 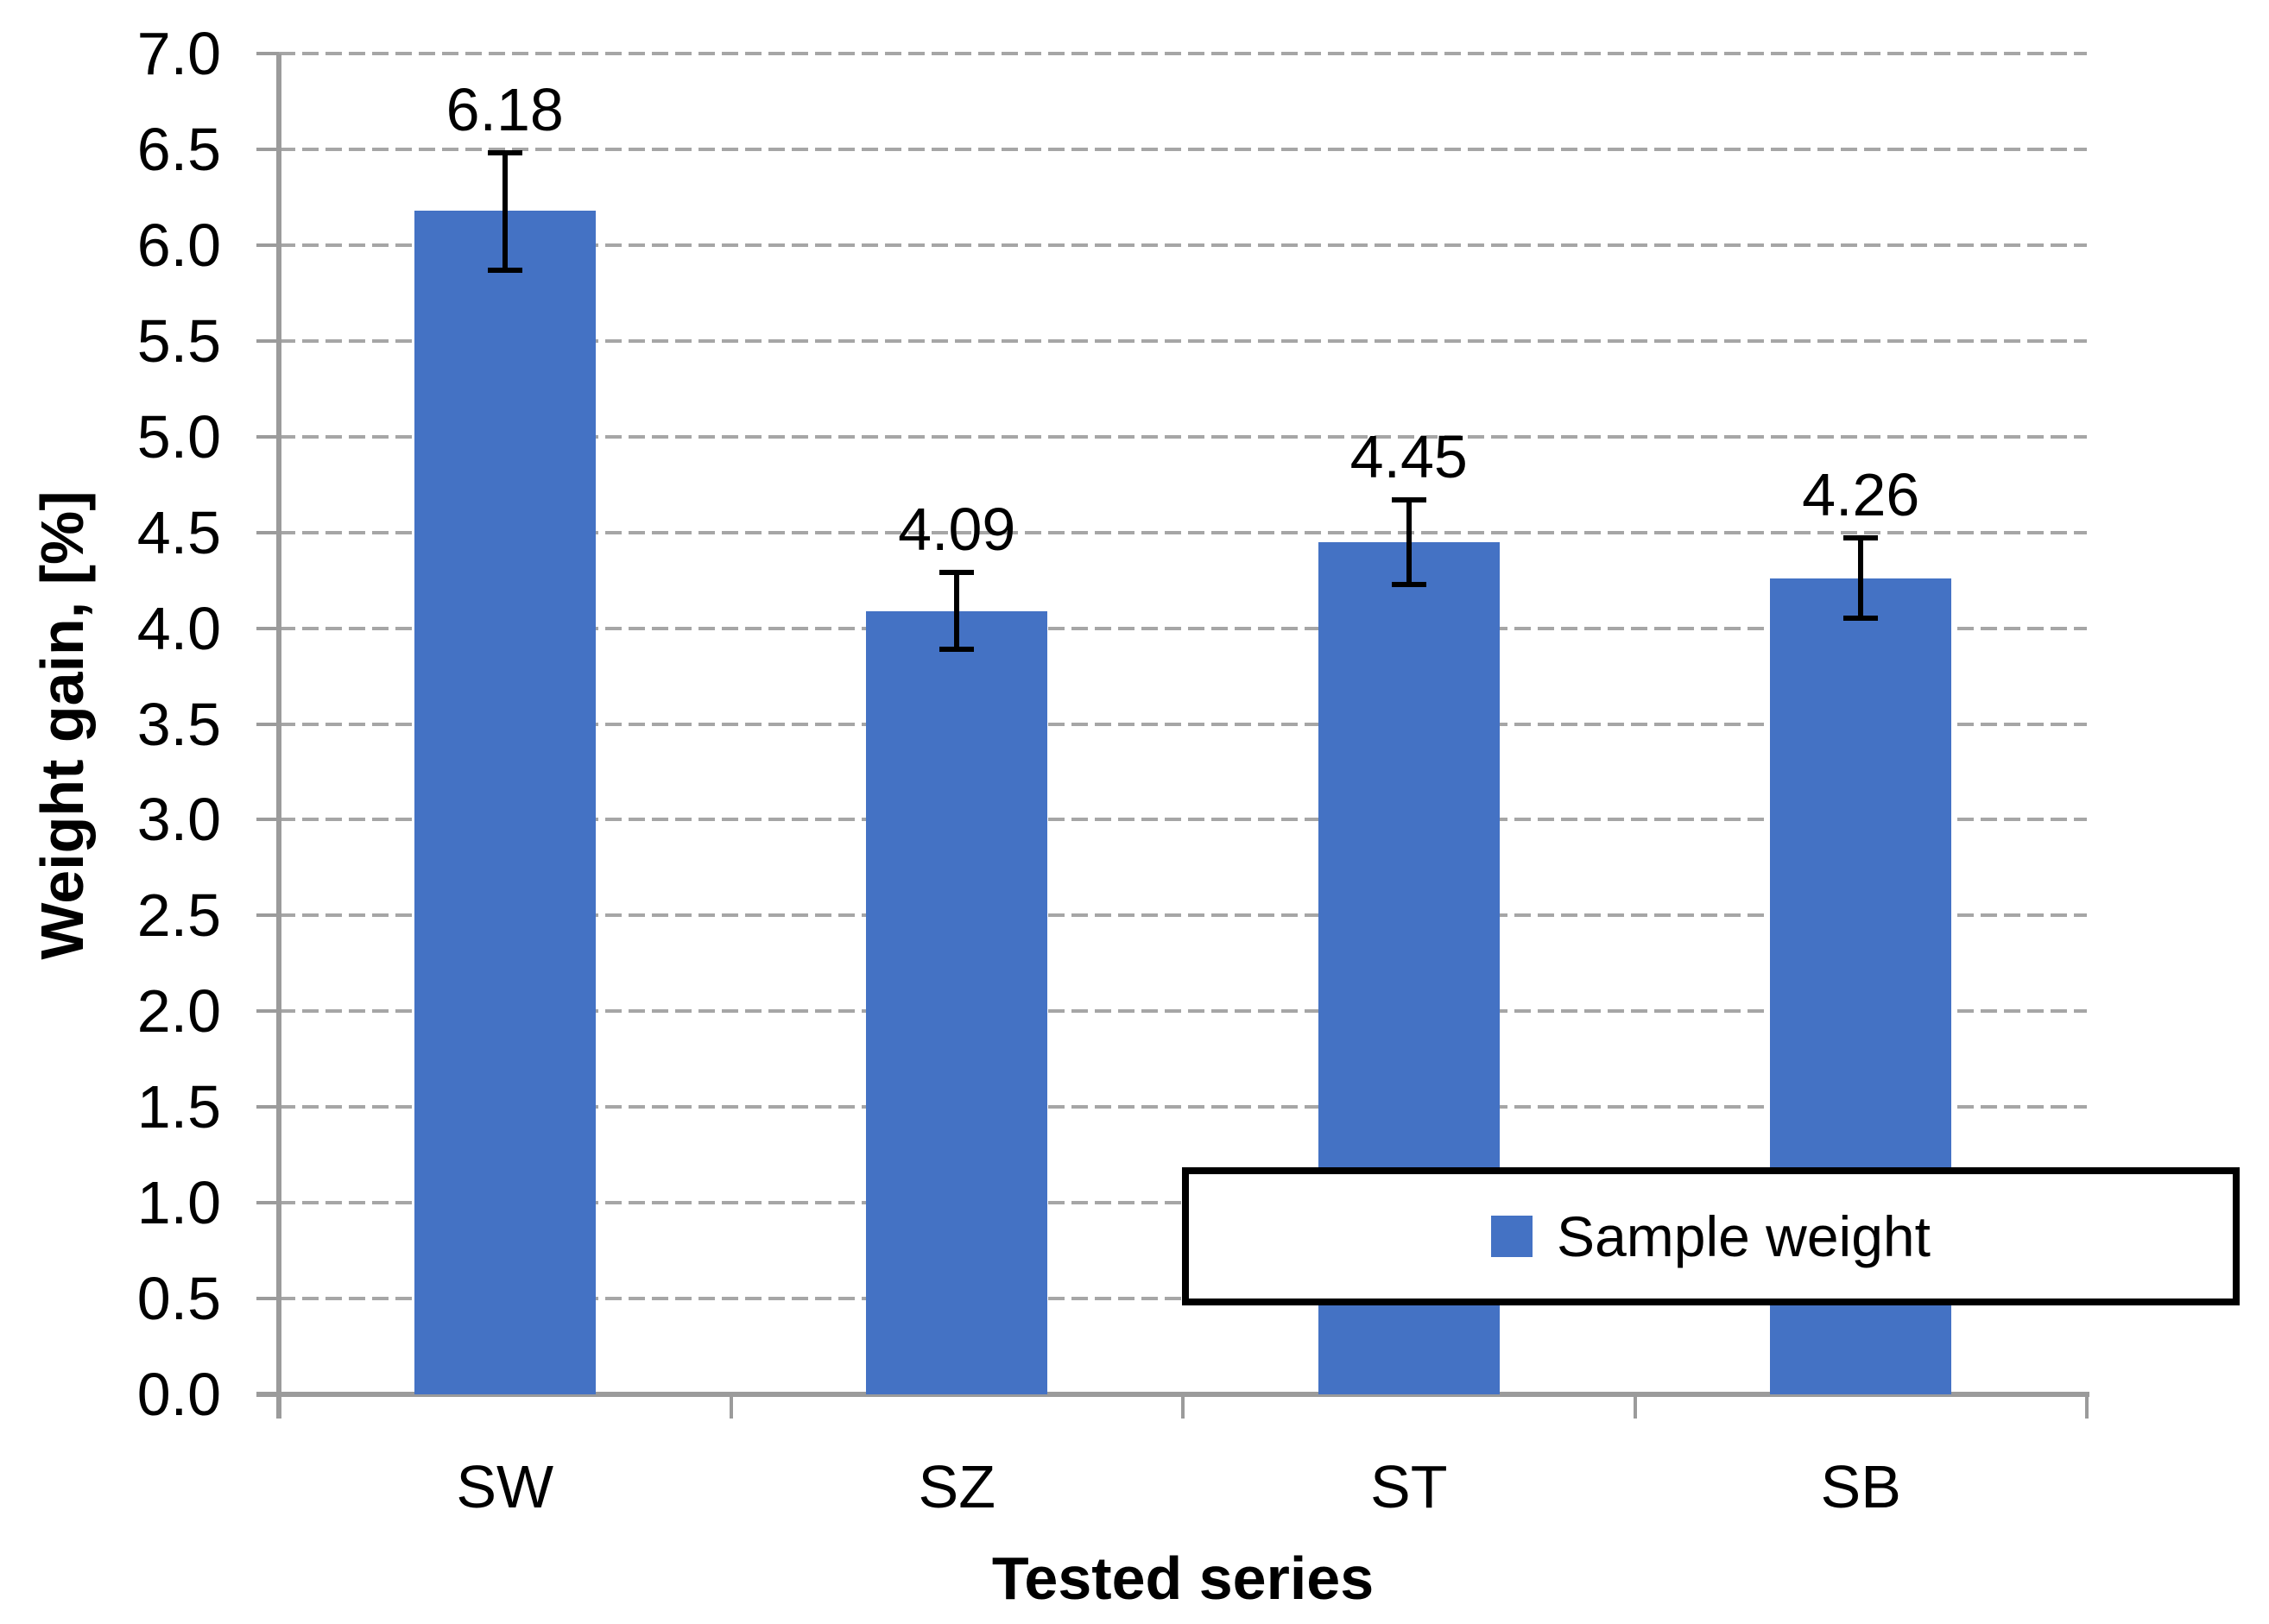 I want to click on x-category-label-sz: SZ, so click(x=956, y=1486).